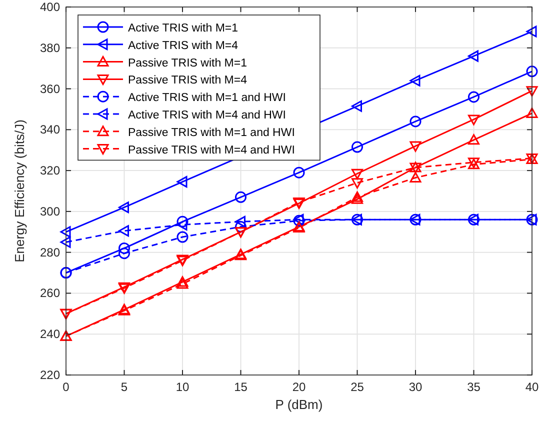  I want to click on y-tick-label: 340, so click(50, 129).